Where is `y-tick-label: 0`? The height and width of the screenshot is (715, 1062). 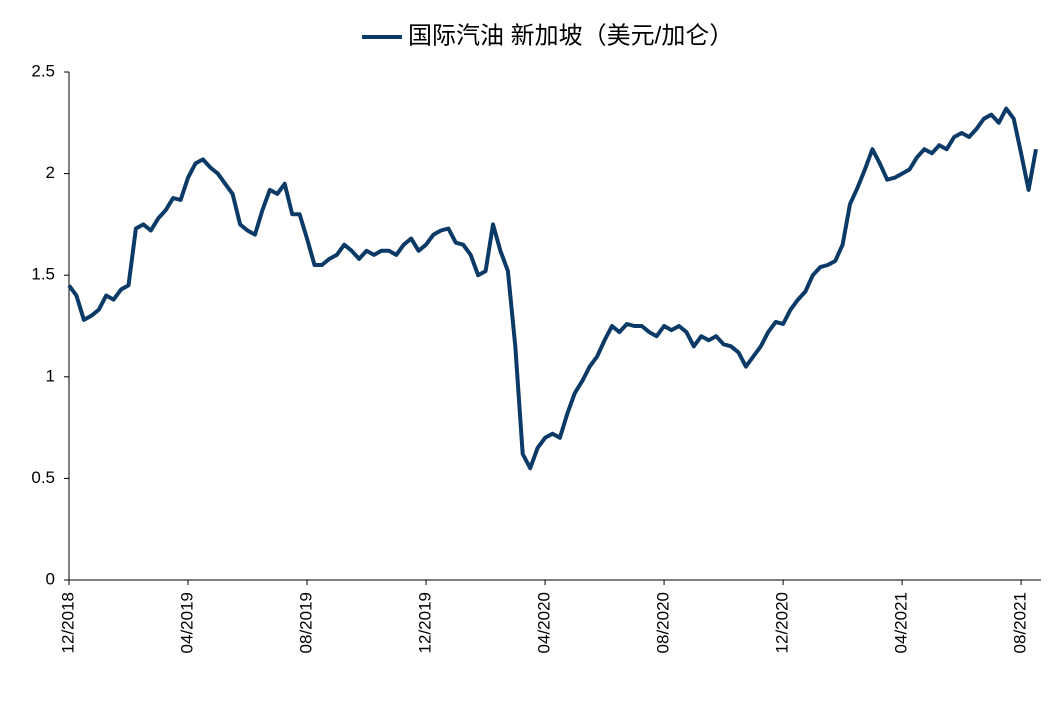
y-tick-label: 0 is located at coordinates (50, 578).